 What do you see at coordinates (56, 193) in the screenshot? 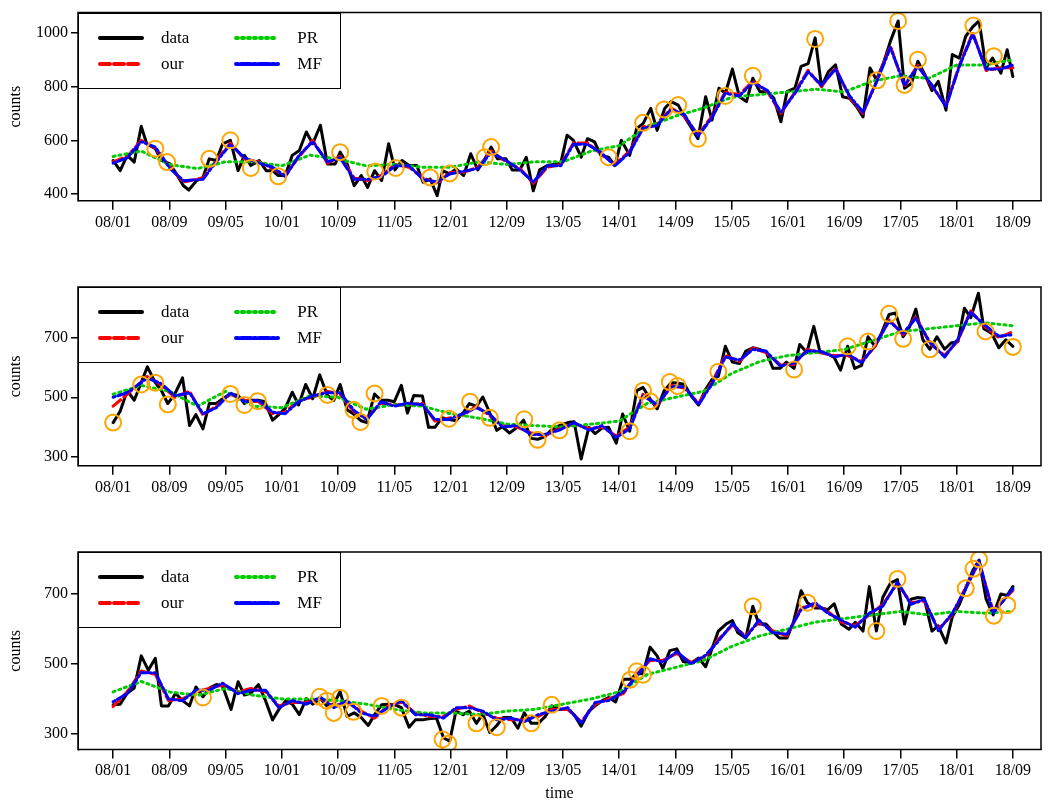
I see `y-tick-label: 400` at bounding box center [56, 193].